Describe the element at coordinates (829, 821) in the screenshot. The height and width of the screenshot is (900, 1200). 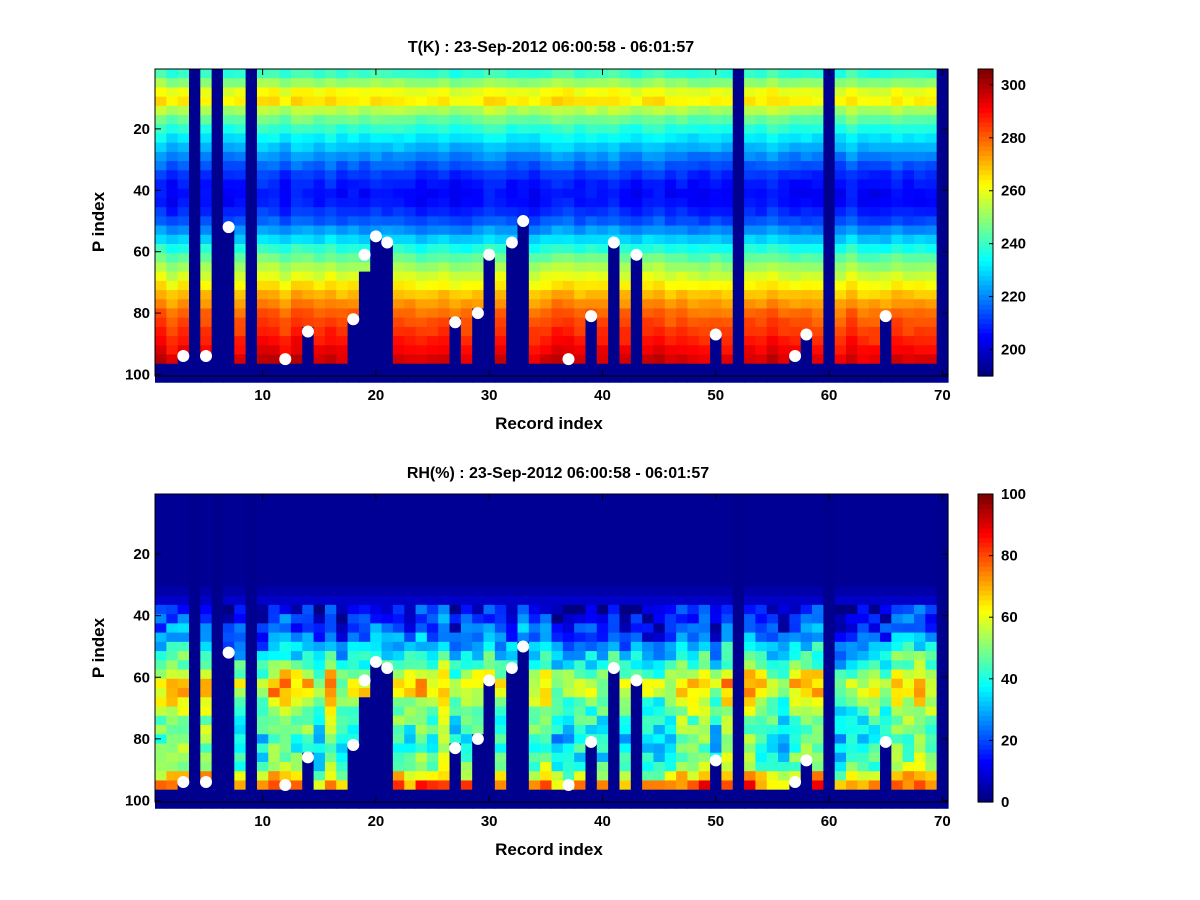
I see `humidity-xtick-label: 60` at that location.